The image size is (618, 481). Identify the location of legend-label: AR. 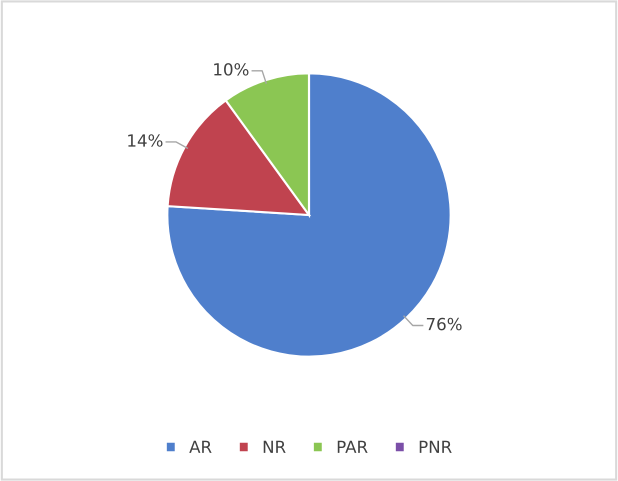
(200, 446).